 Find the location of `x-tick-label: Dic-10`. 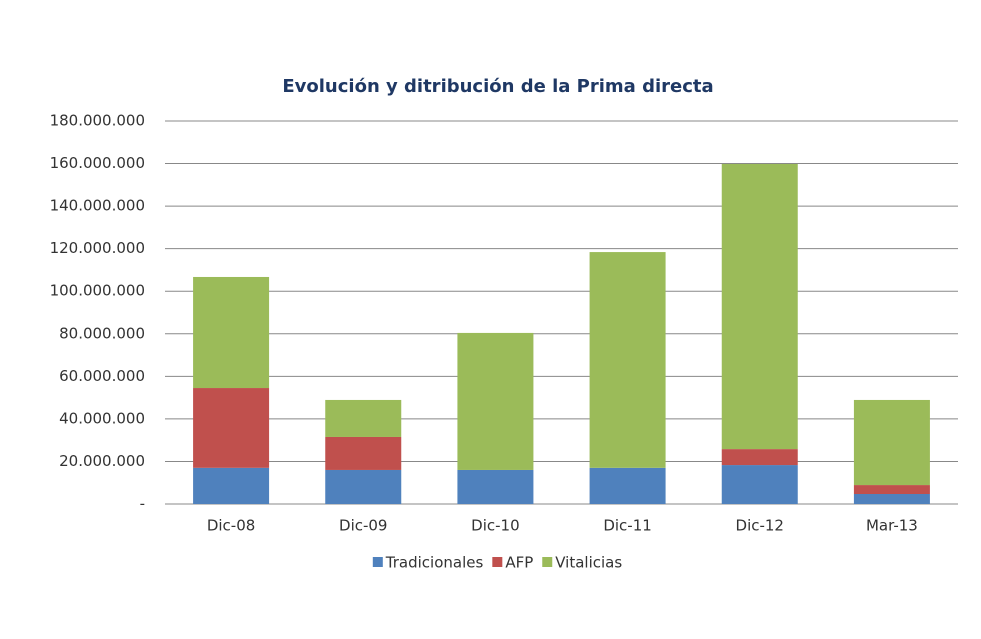

x-tick-label: Dic-10 is located at coordinates (495, 526).